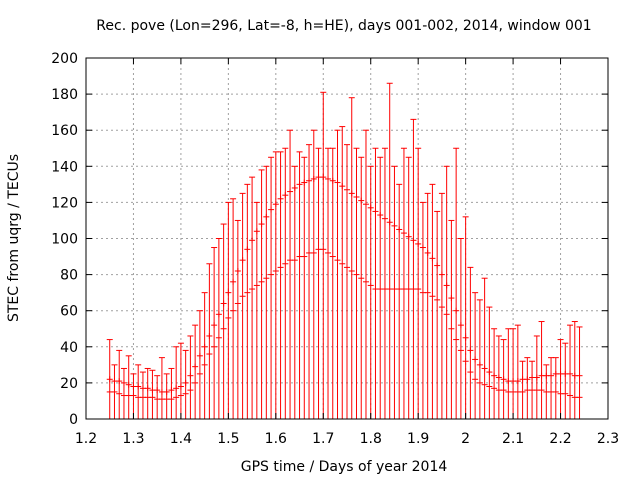 This screenshot has width=640, height=480. Describe the element at coordinates (276, 439) in the screenshot. I see `x-tick-label: 1.6` at that location.